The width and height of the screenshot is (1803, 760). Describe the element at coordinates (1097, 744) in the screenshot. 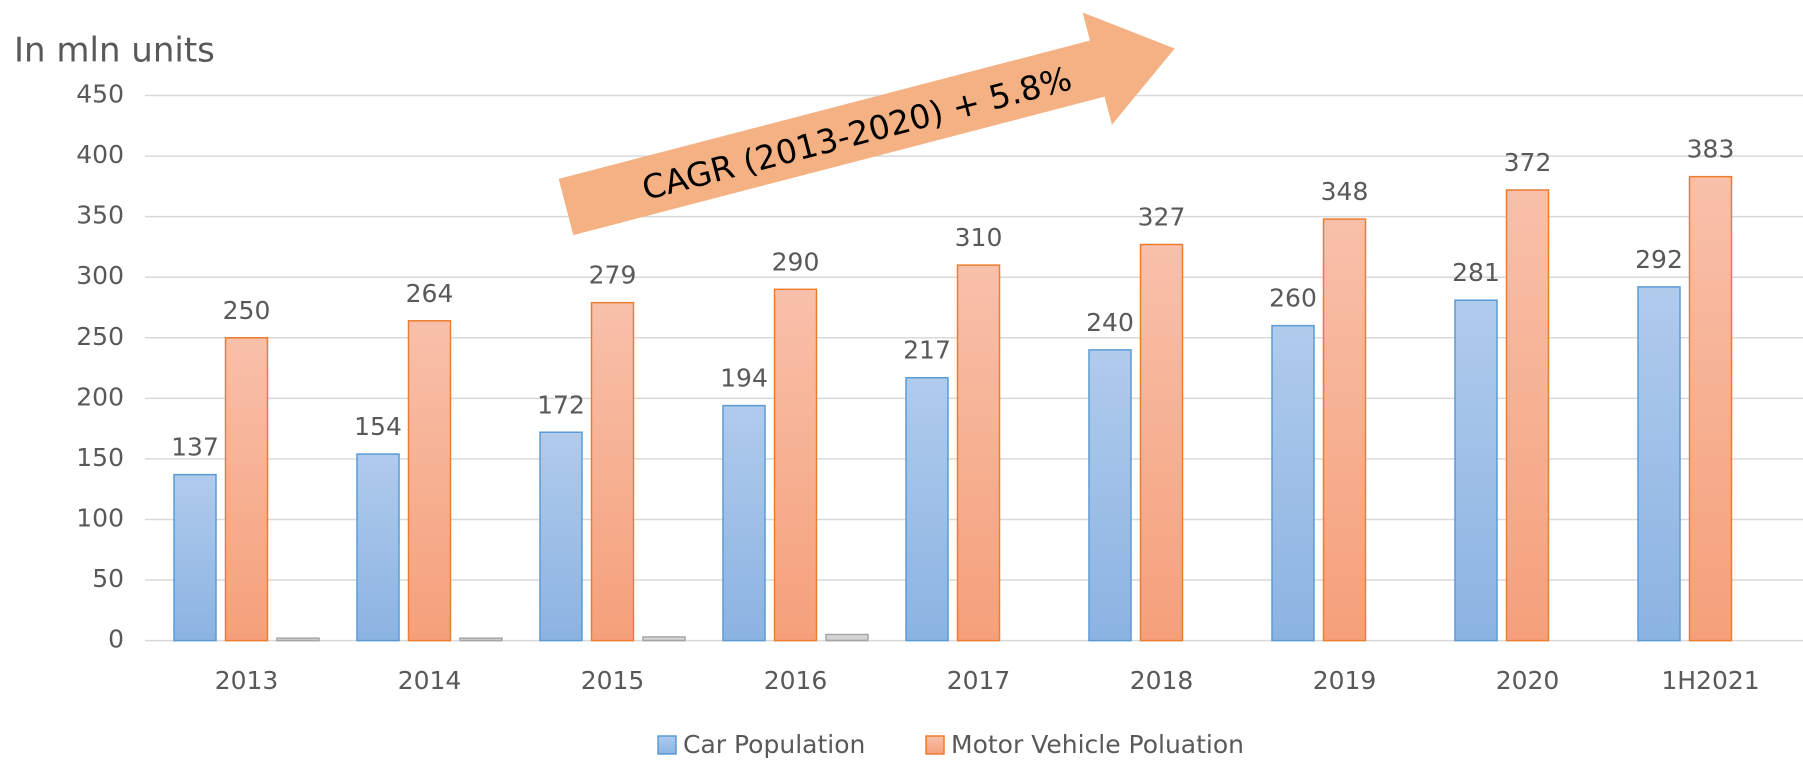

I see `legend-label: Motor Vehicle Poluation` at that location.